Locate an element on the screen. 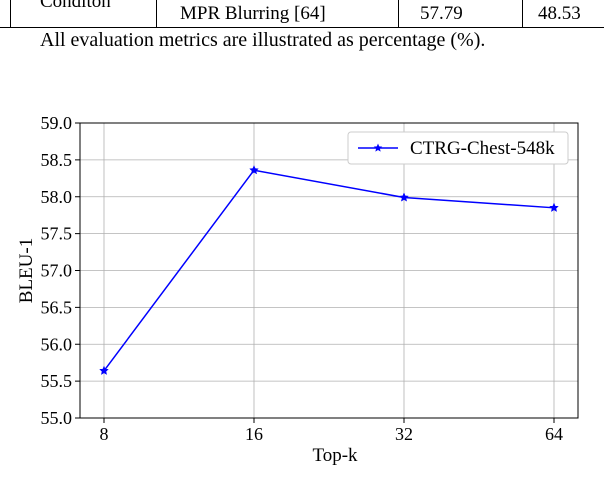 The width and height of the screenshot is (604, 500). y-tick-label: 57.0 is located at coordinates (57, 271).